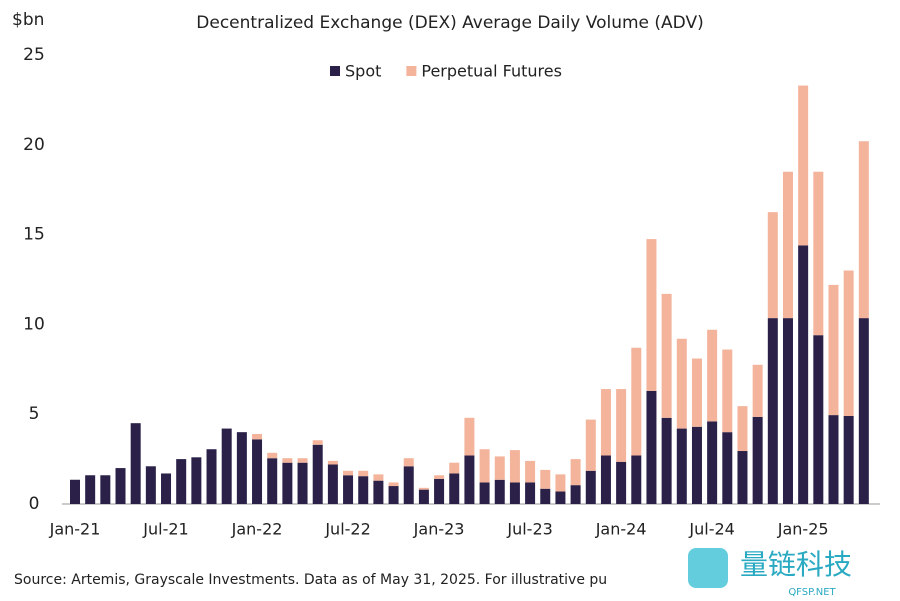 This screenshot has width=900, height=601. Describe the element at coordinates (34, 55) in the screenshot. I see `y-tick-label: 25` at that location.